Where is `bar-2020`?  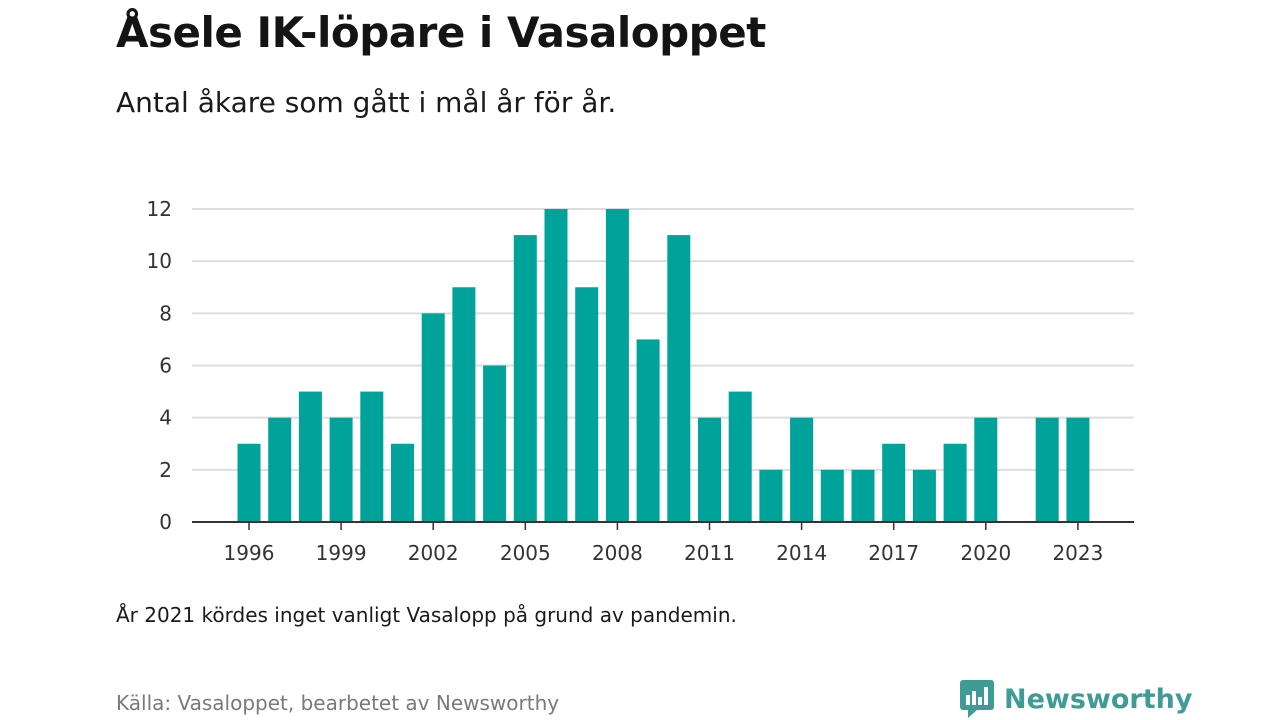 bar-2020 is located at coordinates (986, 469).